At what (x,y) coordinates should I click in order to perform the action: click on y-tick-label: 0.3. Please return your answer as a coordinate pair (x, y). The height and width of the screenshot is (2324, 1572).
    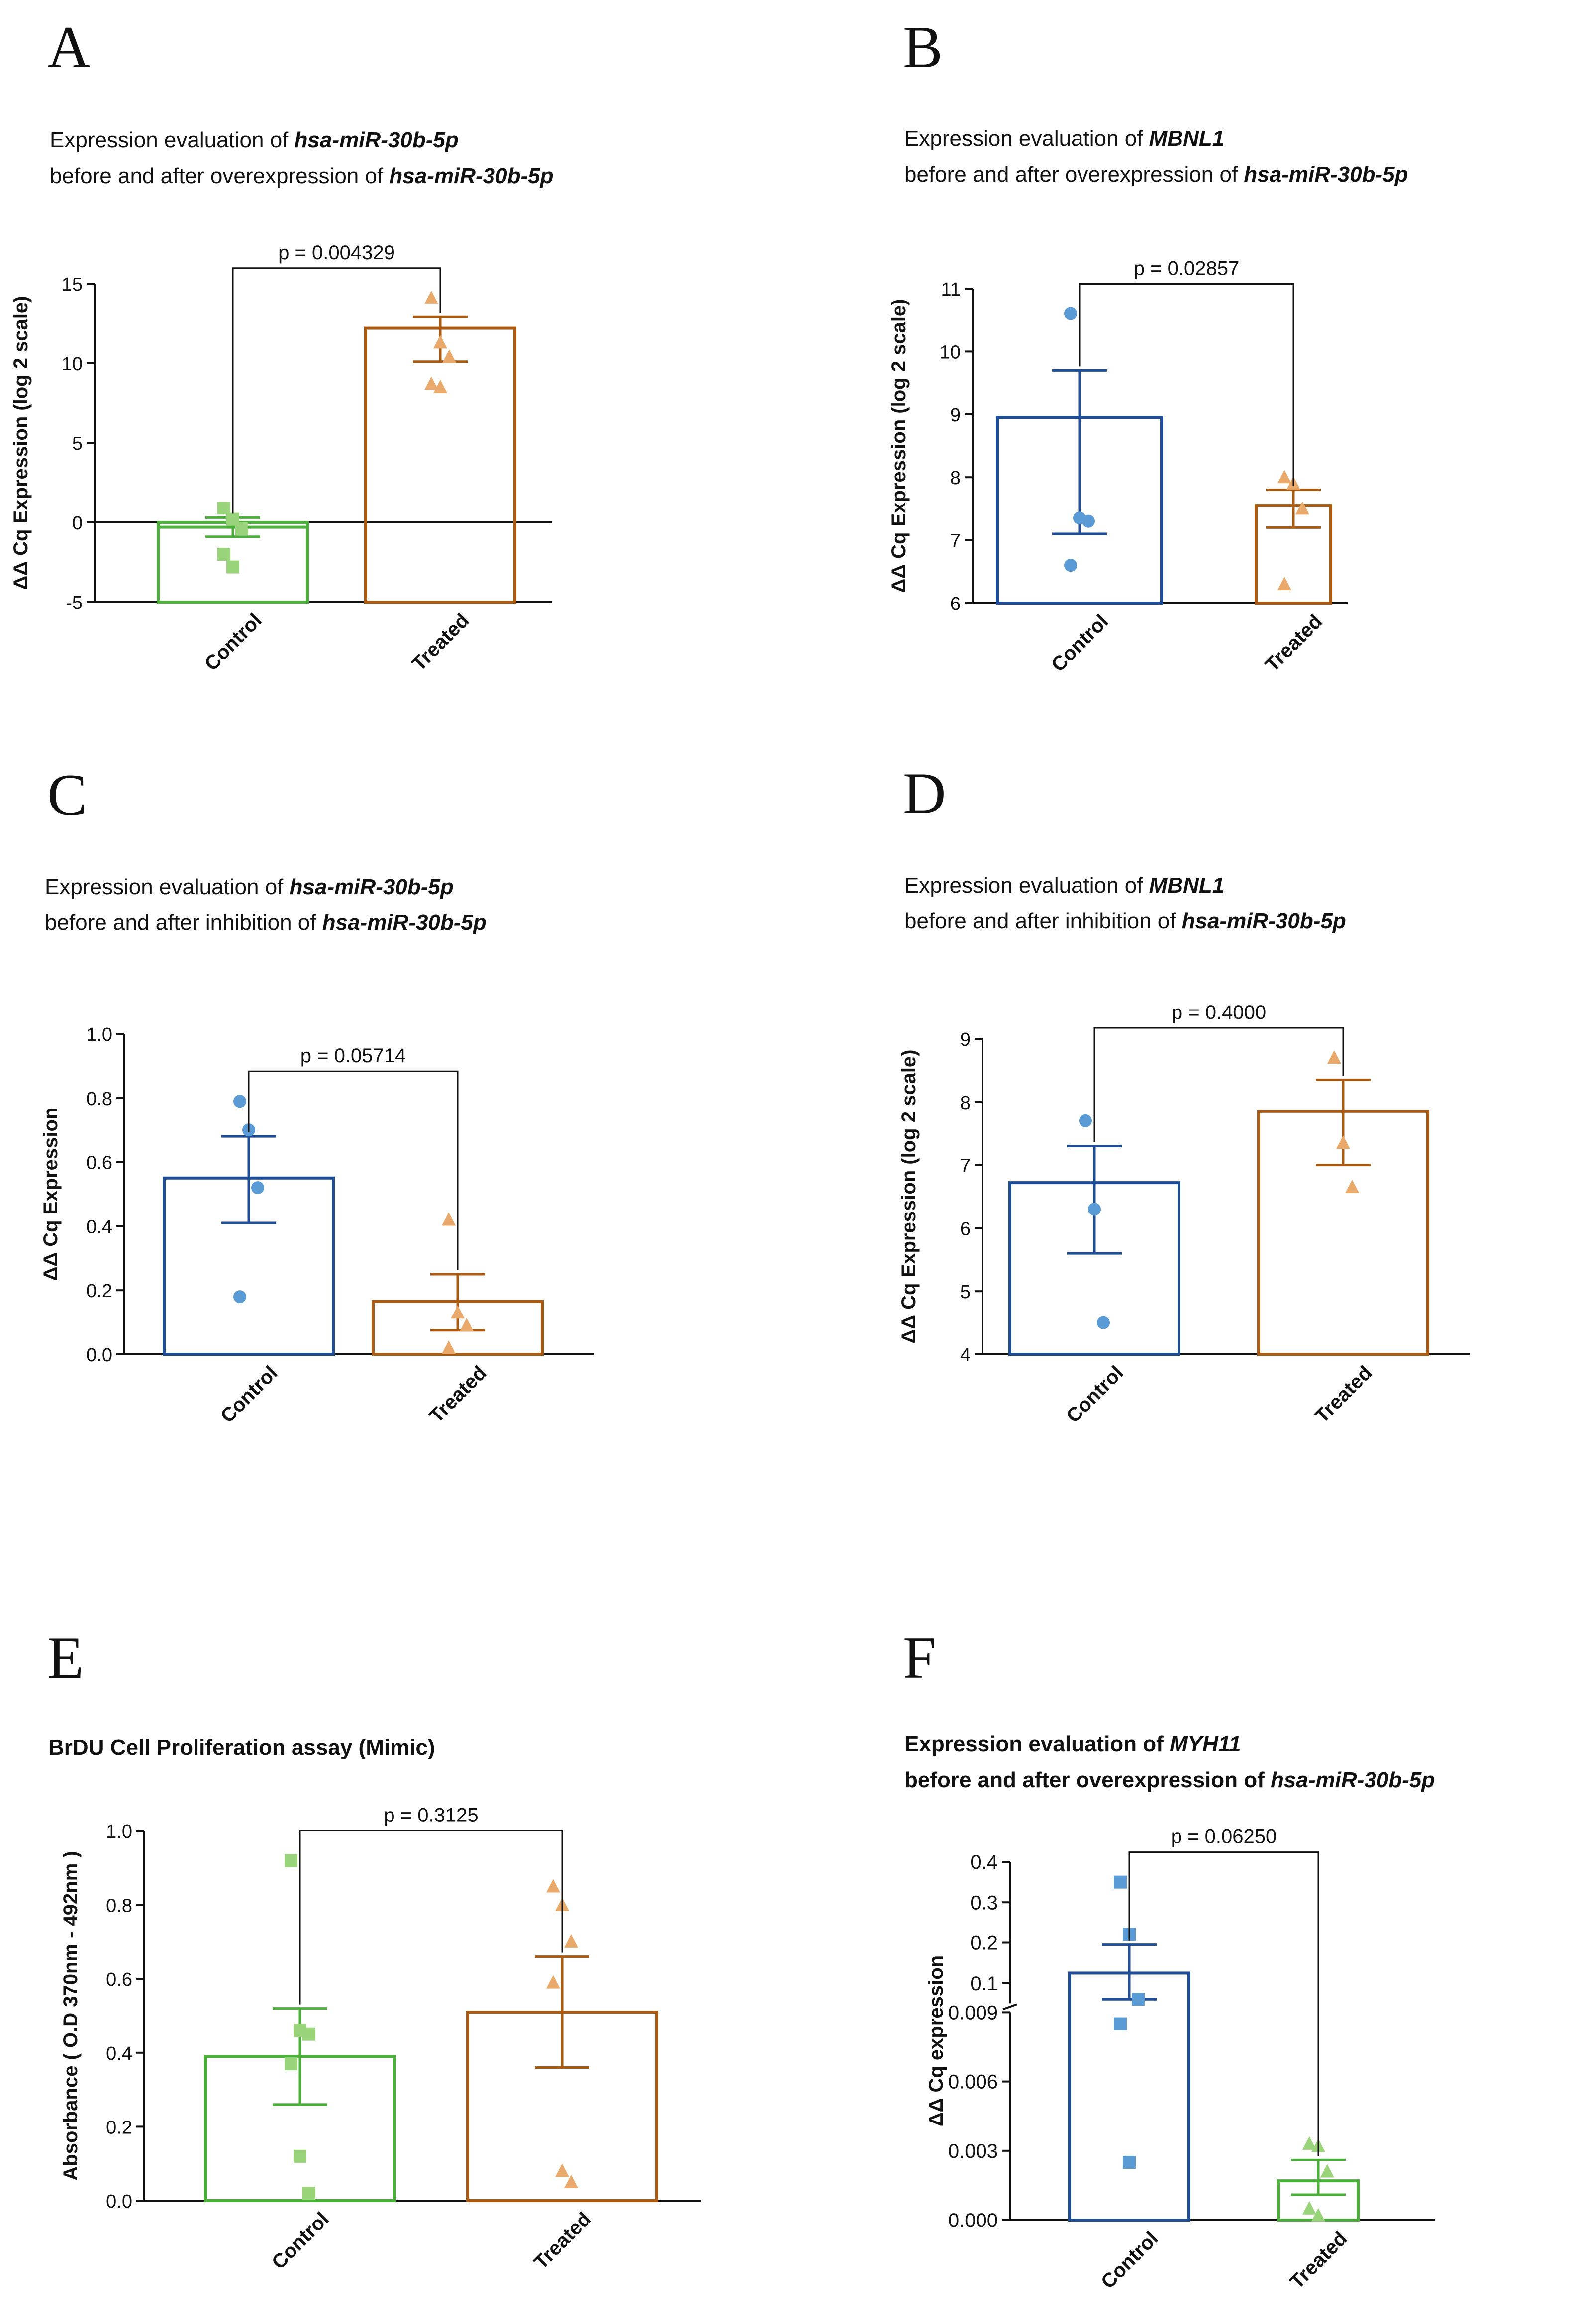
    Looking at the image, I should click on (984, 1903).